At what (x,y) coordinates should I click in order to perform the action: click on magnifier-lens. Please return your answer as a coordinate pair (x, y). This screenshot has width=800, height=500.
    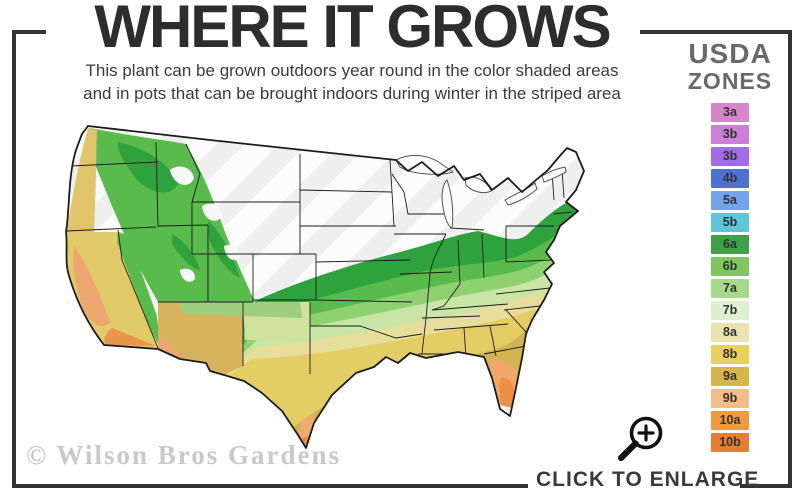
    Looking at the image, I should click on (646, 433).